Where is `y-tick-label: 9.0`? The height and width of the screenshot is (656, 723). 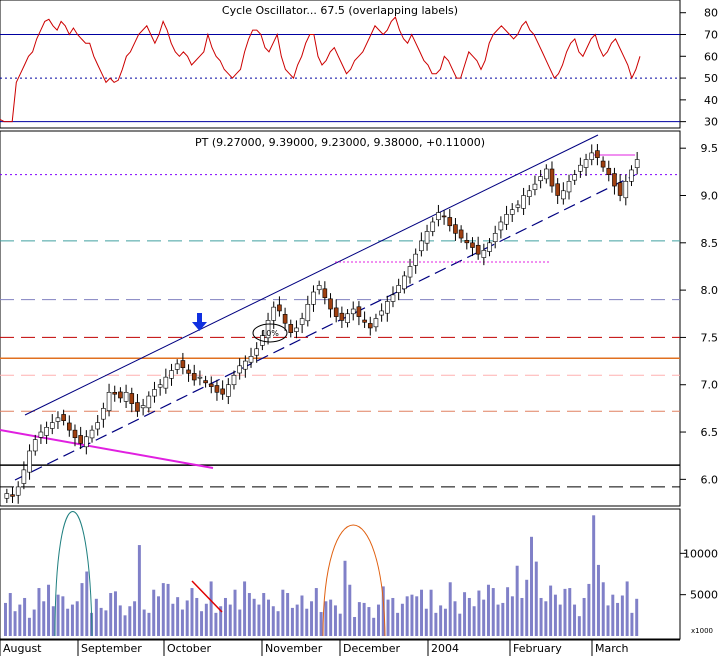 y-tick-label: 9.0 is located at coordinates (710, 196).